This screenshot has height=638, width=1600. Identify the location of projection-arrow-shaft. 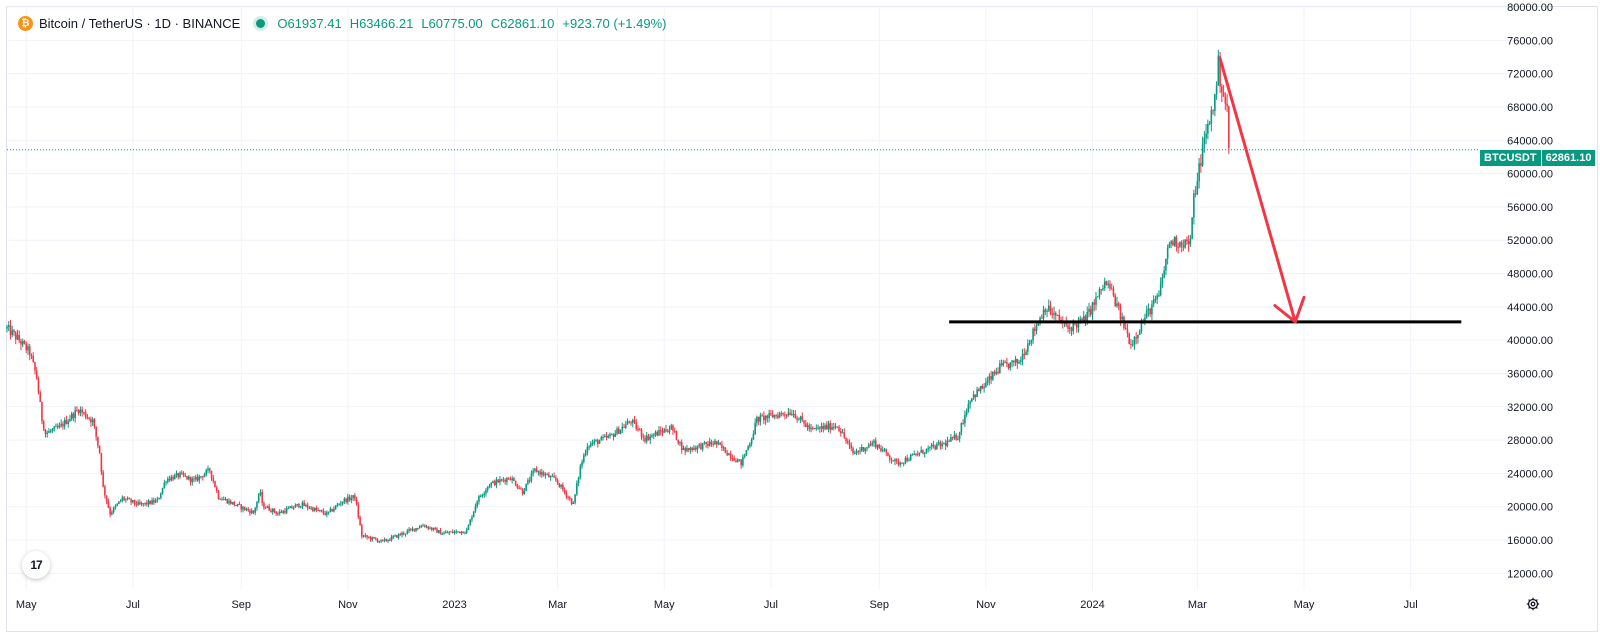
(1257, 190).